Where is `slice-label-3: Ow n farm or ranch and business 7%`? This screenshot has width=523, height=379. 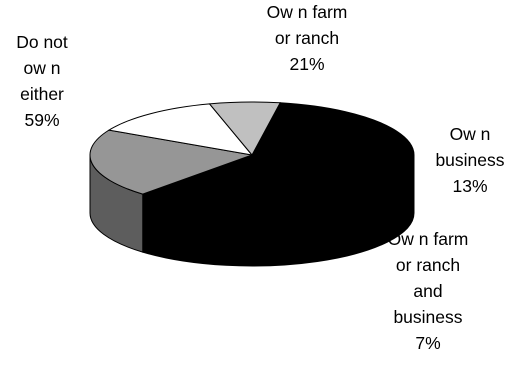
slice-label-3: Ow n farm or ranch and business 7% is located at coordinates (428, 291).